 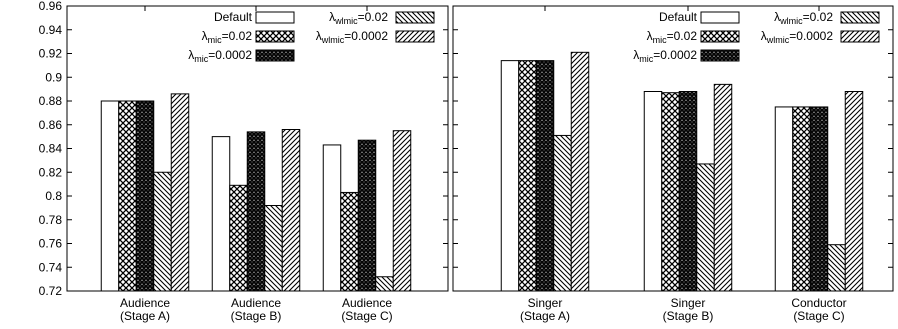 What do you see at coordinates (51, 220) in the screenshot?
I see `y-tick-label: 0.78` at bounding box center [51, 220].